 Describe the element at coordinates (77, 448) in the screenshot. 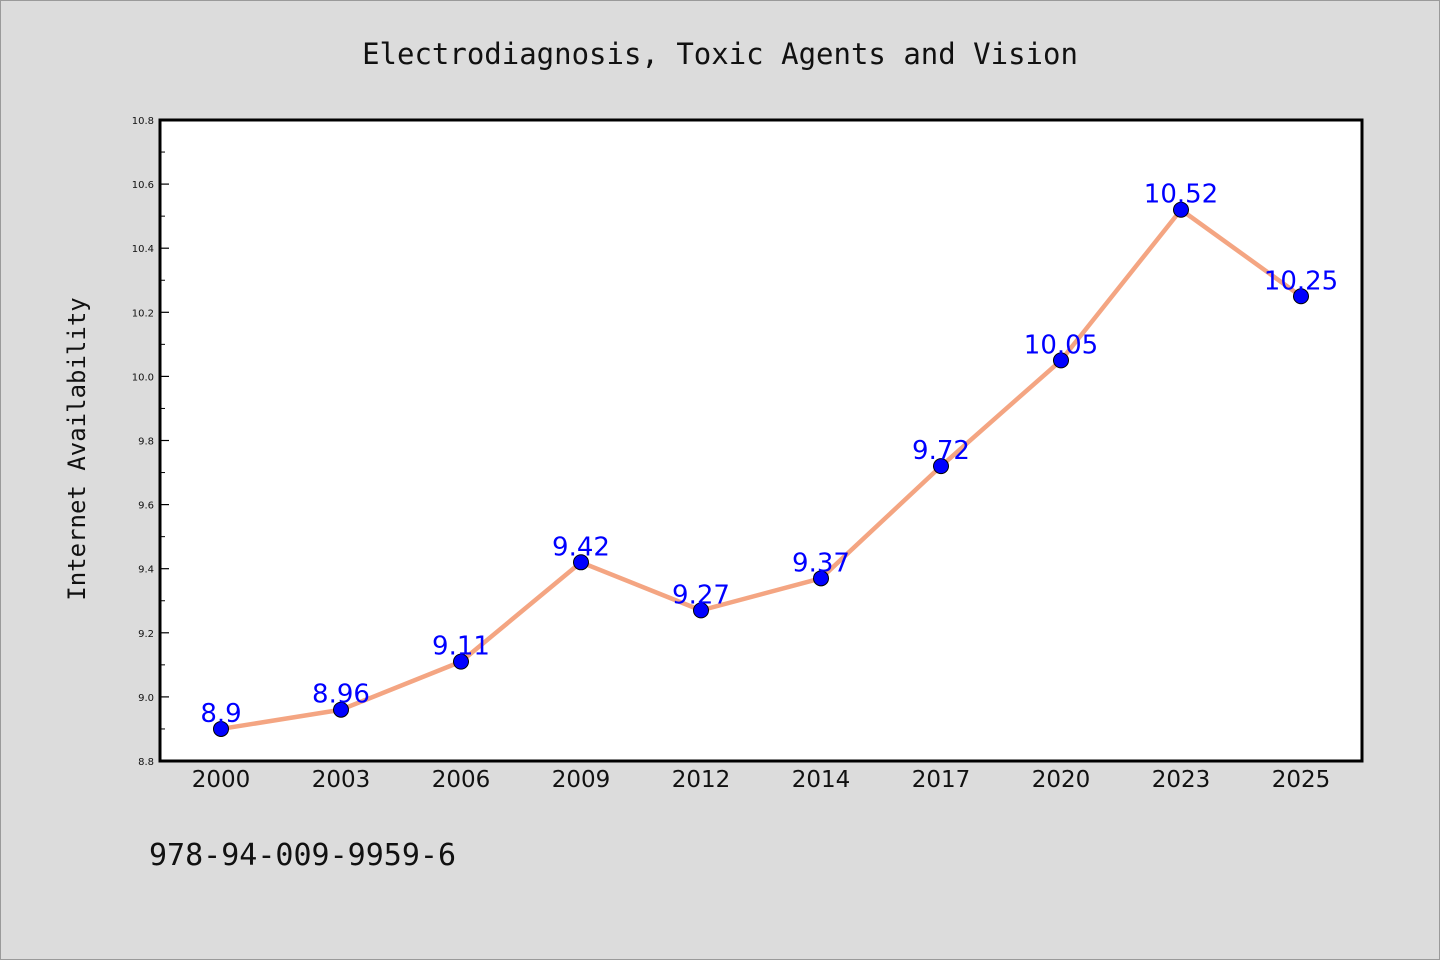

I see `y-axis-label: Internet Availability` at that location.